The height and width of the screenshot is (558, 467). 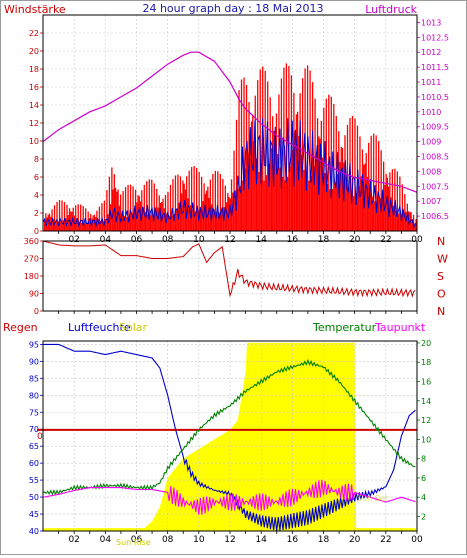 I want to click on right-axis-tick-label: 1009.5, so click(x=435, y=127).